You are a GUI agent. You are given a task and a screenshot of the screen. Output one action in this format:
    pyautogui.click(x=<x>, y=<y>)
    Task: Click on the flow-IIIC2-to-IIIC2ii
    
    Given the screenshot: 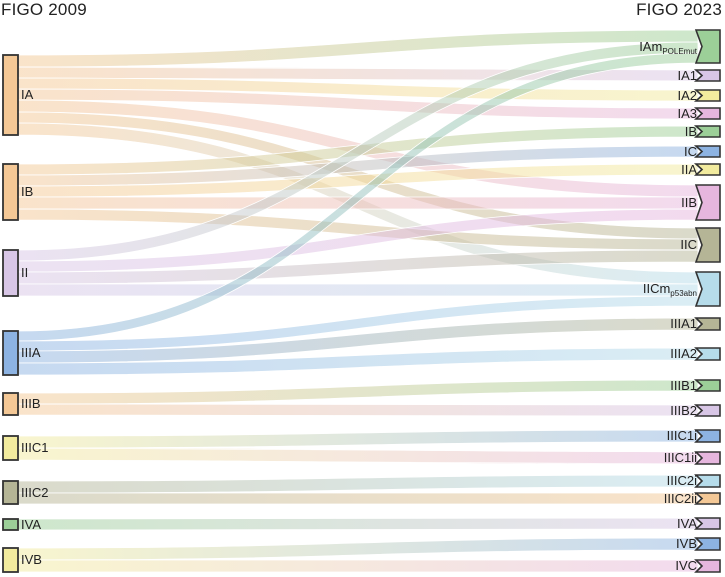 What is the action you would take?
    pyautogui.click(x=358, y=498)
    